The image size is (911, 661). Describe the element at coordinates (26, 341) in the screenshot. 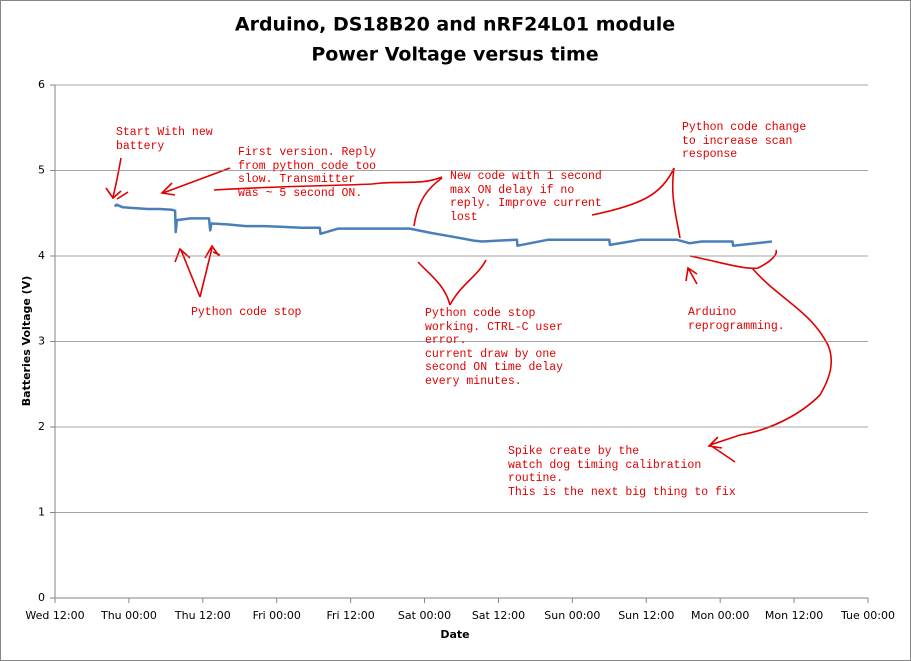

I see `y-axis-label: Batteries Voltage (V)` at that location.